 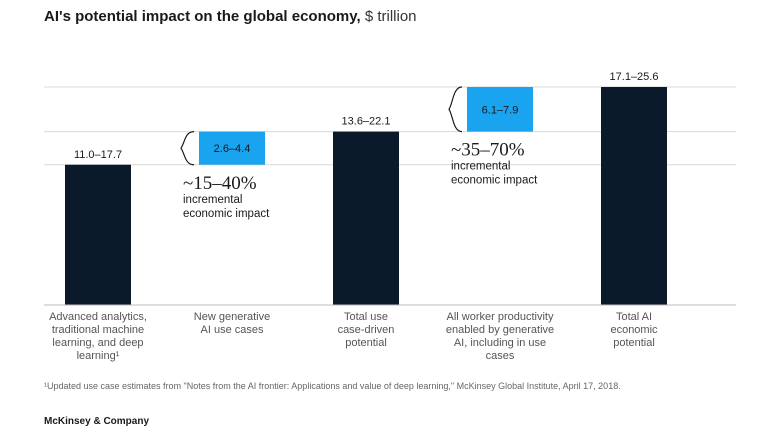 I want to click on value-label-3: 6.1–7.9, so click(x=500, y=110).